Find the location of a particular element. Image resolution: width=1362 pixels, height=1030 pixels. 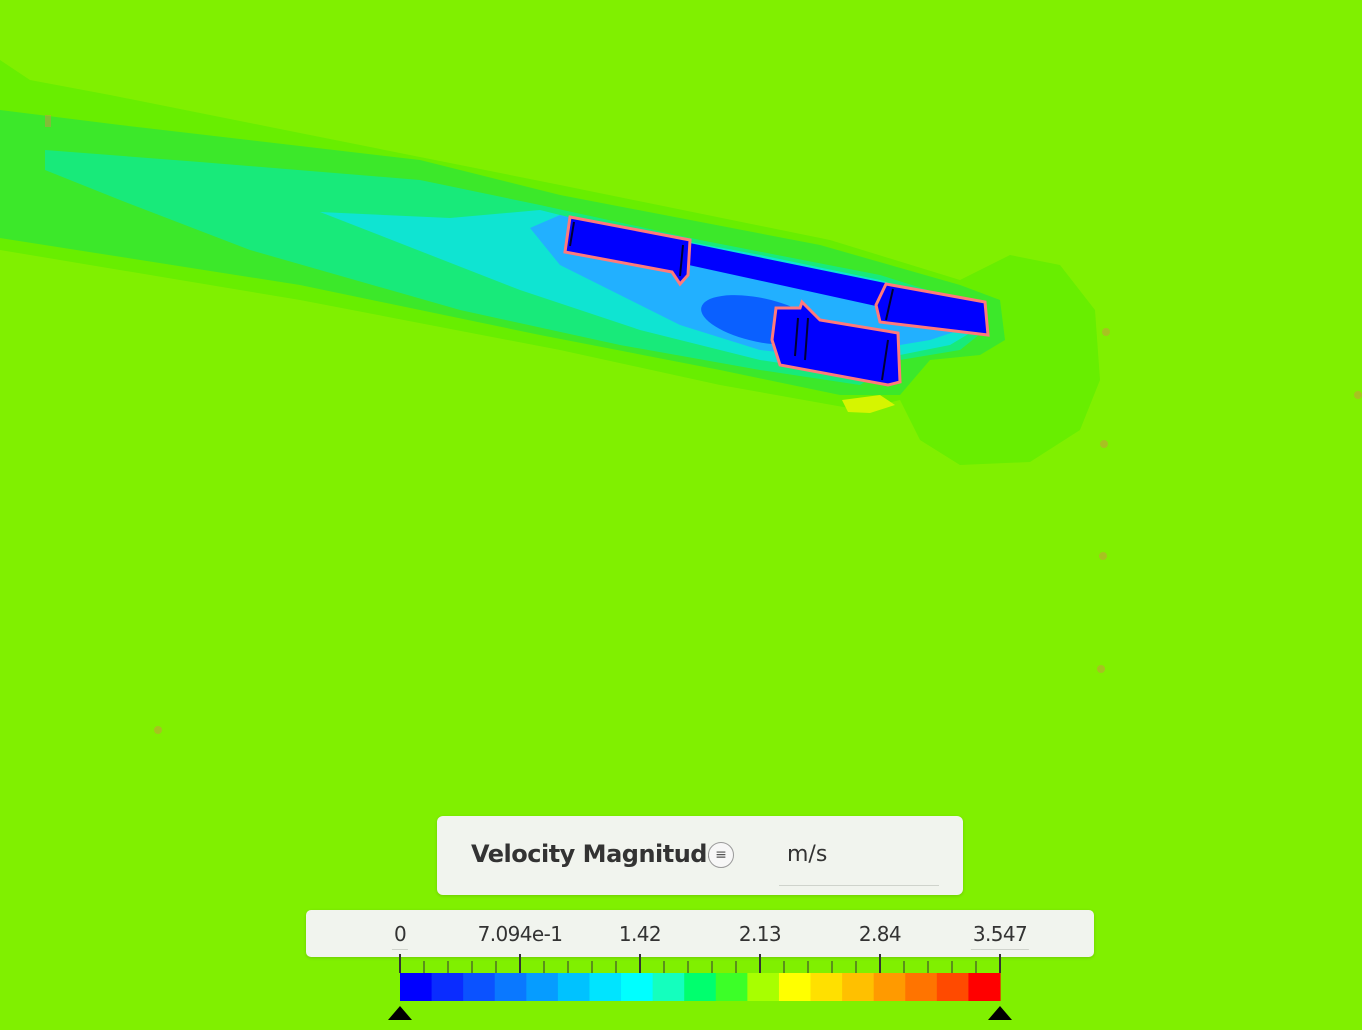

legend-tick-label: 1.42 is located at coordinates (640, 934).